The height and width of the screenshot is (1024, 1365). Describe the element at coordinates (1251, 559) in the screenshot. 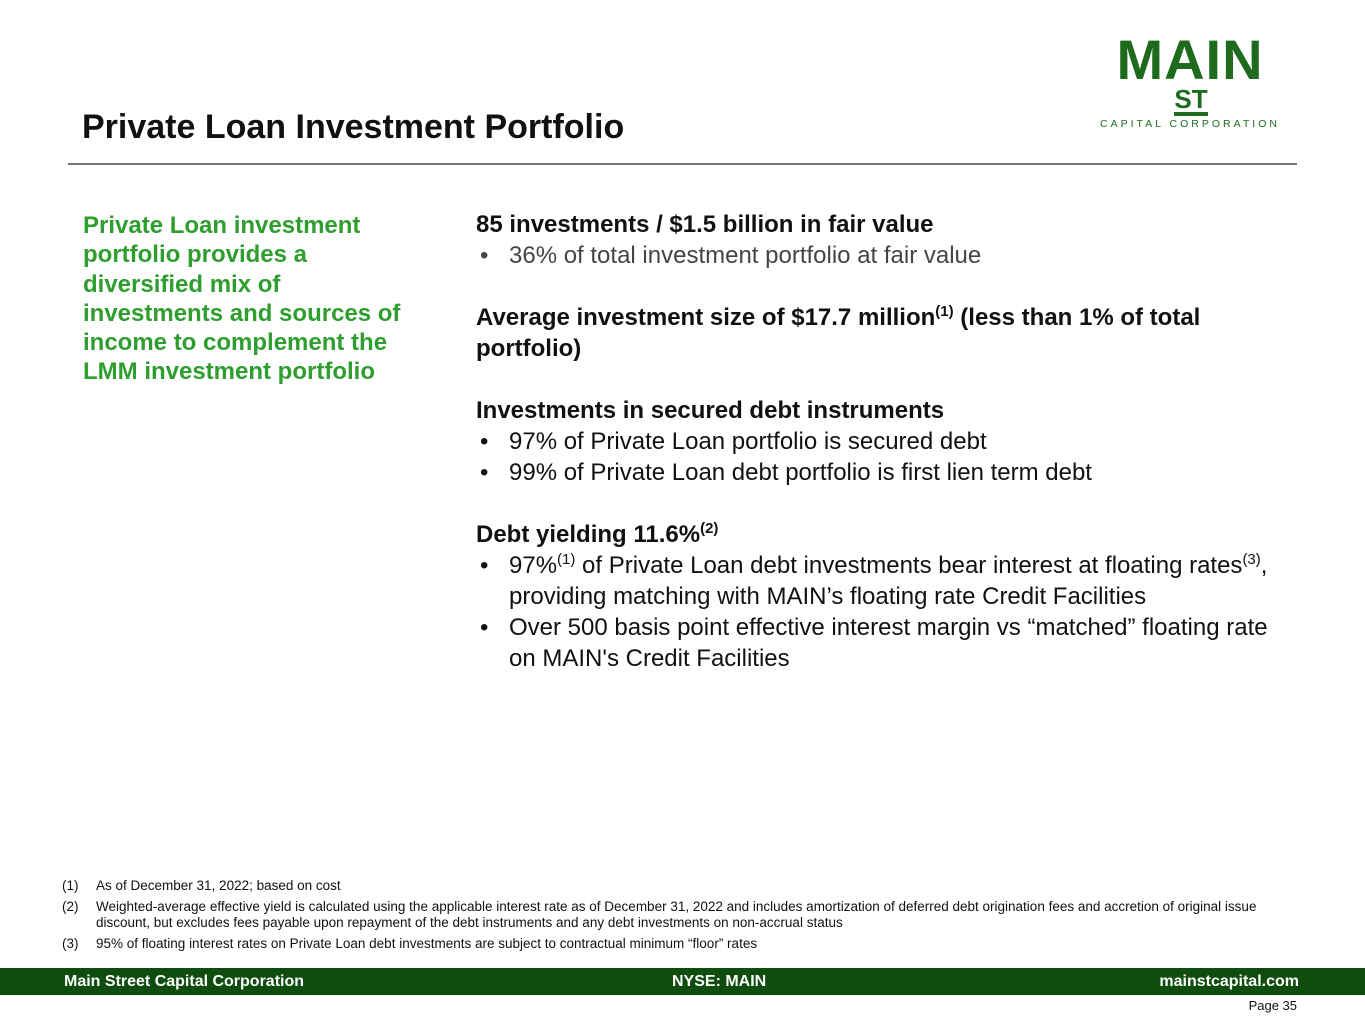

I see `footnote-ref: (3)` at that location.